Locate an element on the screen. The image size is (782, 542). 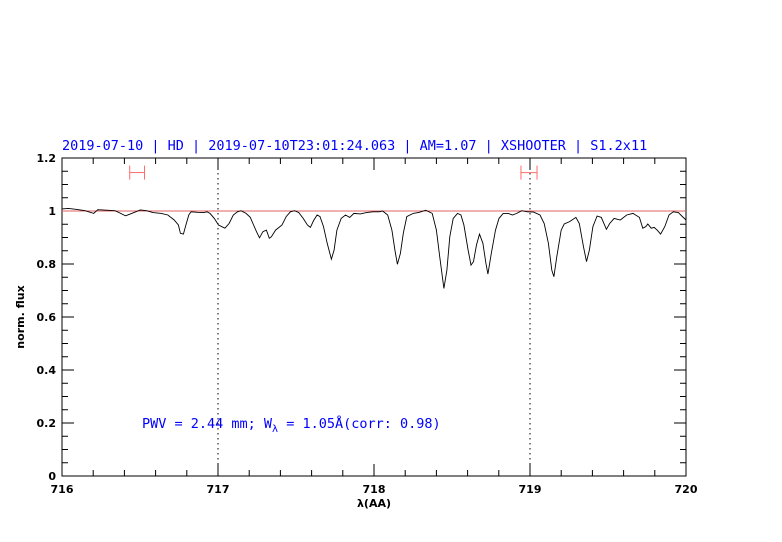
y-tick-label: 0.2 is located at coordinates (47, 423).